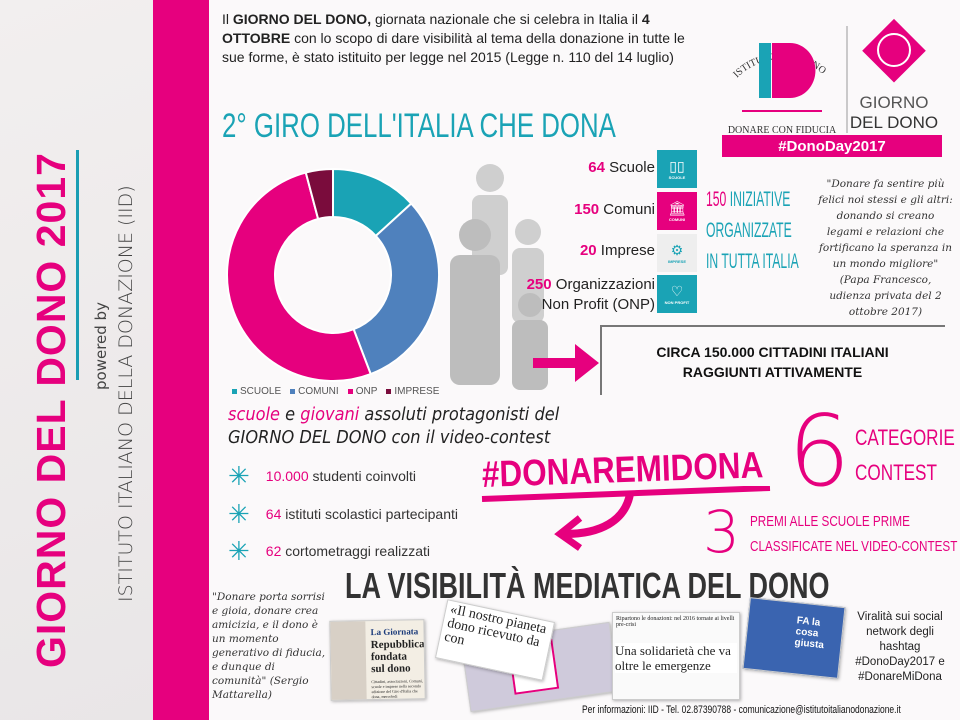 The width and height of the screenshot is (960, 720). What do you see at coordinates (314, 391) in the screenshot?
I see `legend-item-comuni: COMUNI` at bounding box center [314, 391].